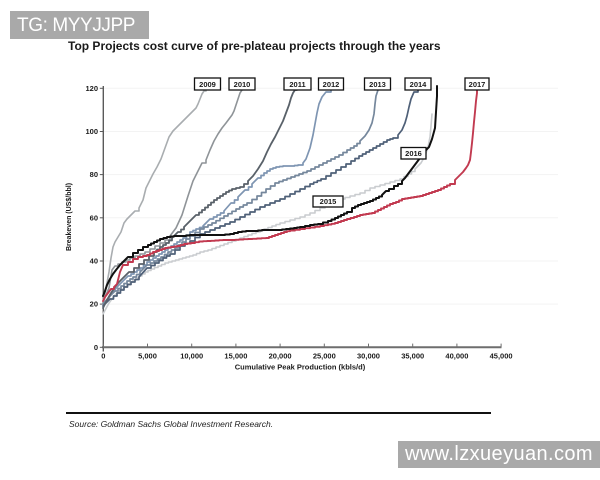 Image resolution: width=600 pixels, height=480 pixels. What do you see at coordinates (147, 356) in the screenshot?
I see `svg-text: 5,000` at bounding box center [147, 356].